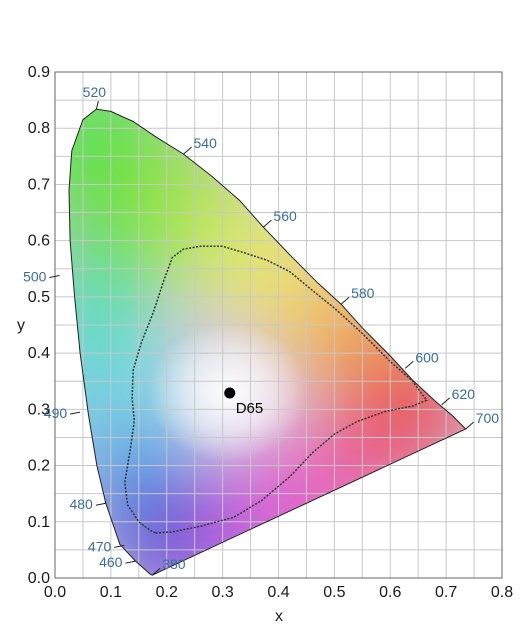 The image size is (526, 640). I want to click on x-tick-label: 0.2, so click(167, 592).